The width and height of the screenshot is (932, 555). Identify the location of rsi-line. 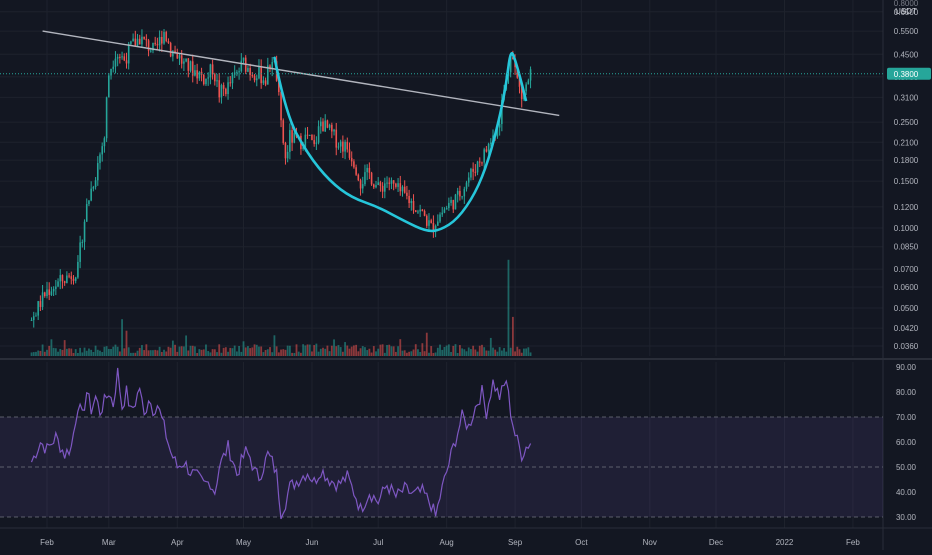
(281, 443).